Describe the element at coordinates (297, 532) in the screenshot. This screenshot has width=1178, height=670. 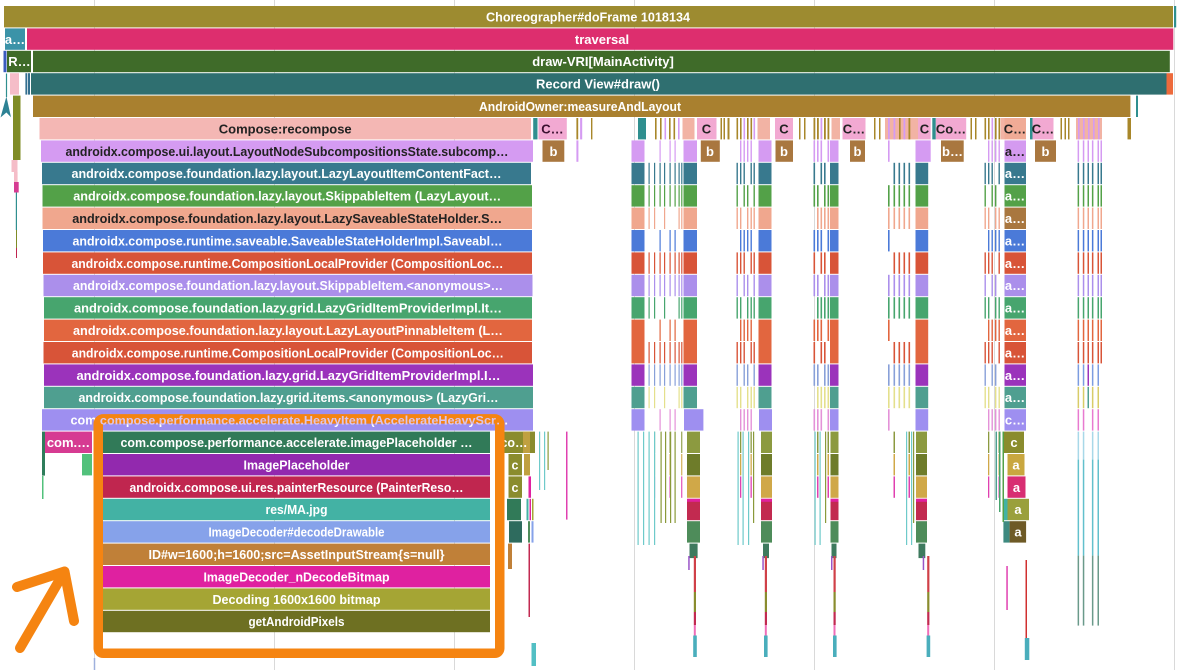
I see `svg-text: ImageDecoder#decodeDrawable` at that location.